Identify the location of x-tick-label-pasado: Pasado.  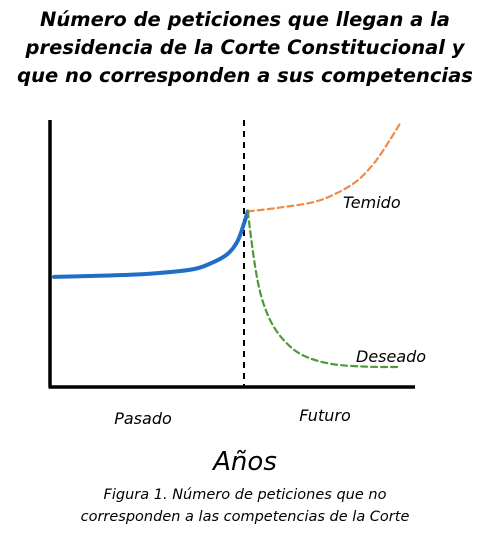
(143, 418).